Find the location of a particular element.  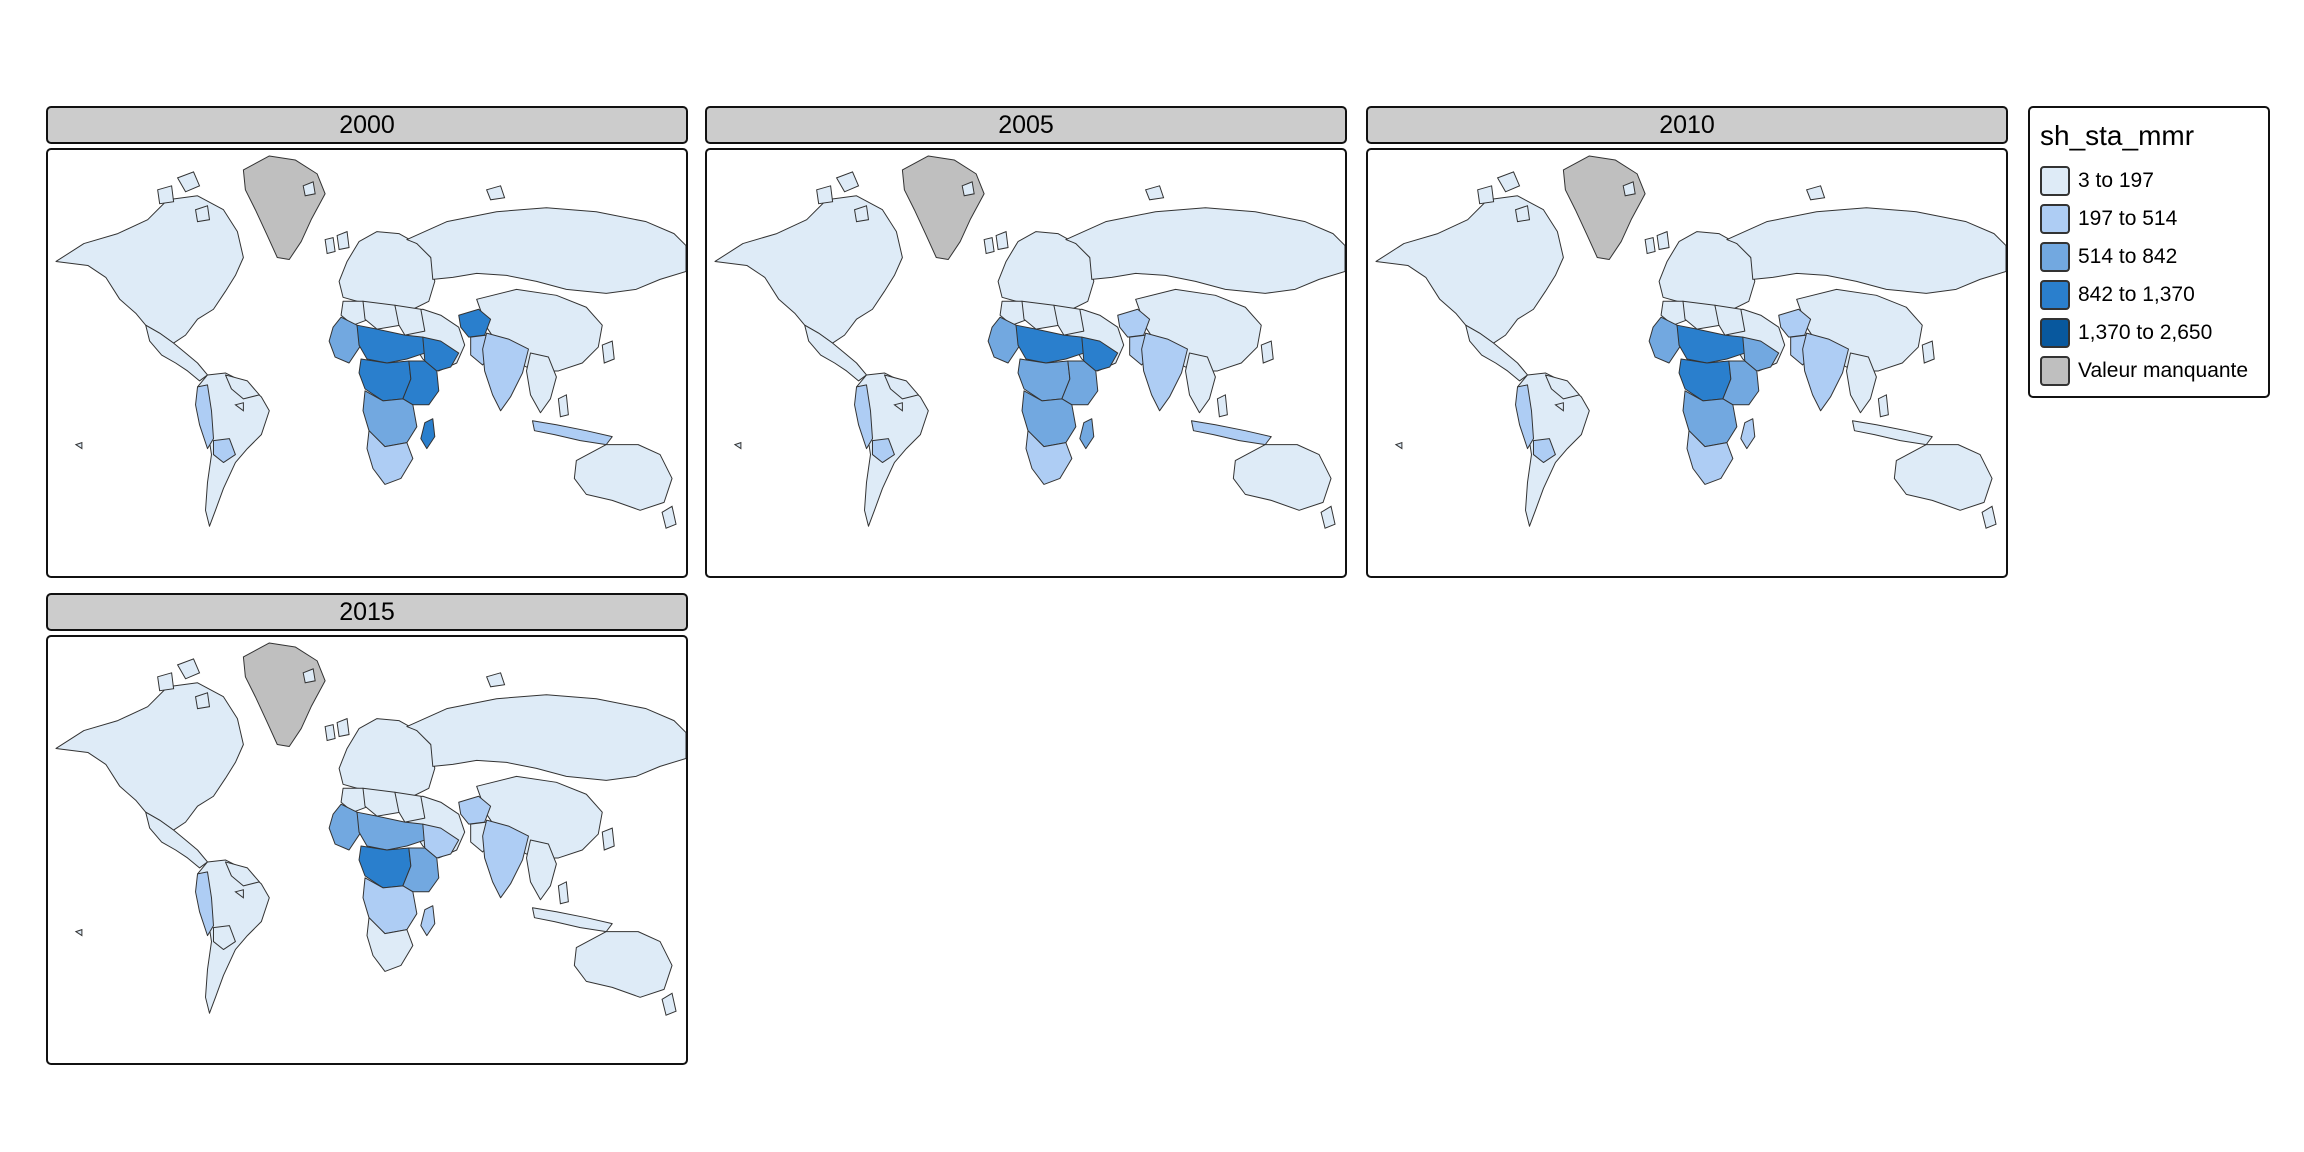

world-map-2015 is located at coordinates (370, 829).